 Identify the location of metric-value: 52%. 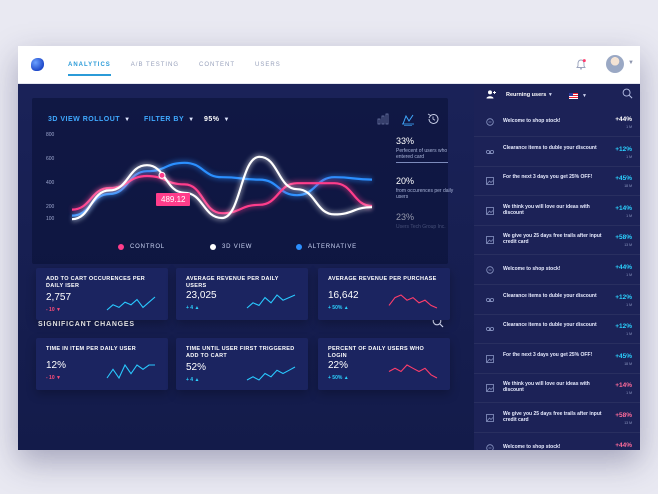
(196, 367).